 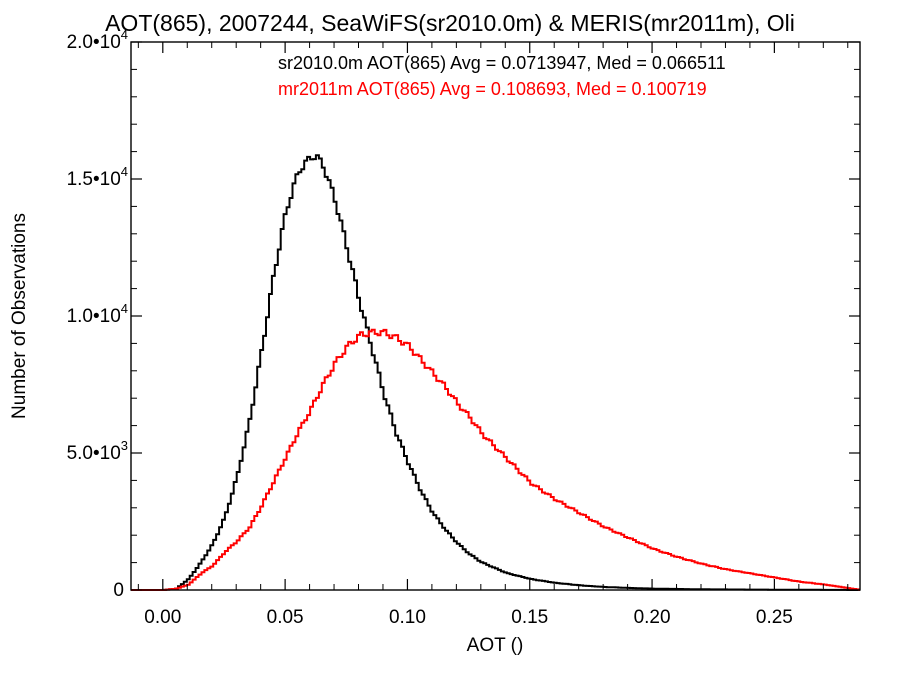 What do you see at coordinates (529, 617) in the screenshot?
I see `x-tick-label: 0.15` at bounding box center [529, 617].